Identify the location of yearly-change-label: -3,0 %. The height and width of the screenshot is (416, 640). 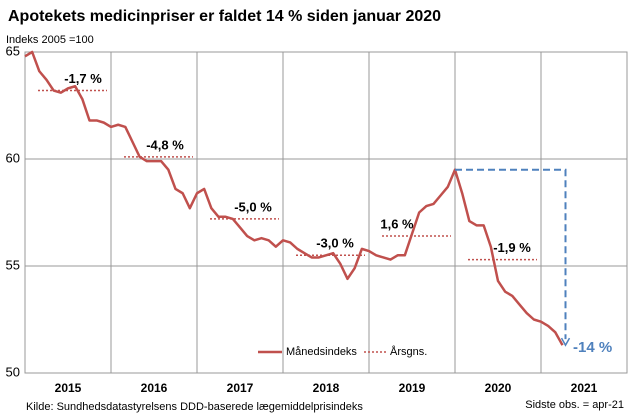
(335, 243).